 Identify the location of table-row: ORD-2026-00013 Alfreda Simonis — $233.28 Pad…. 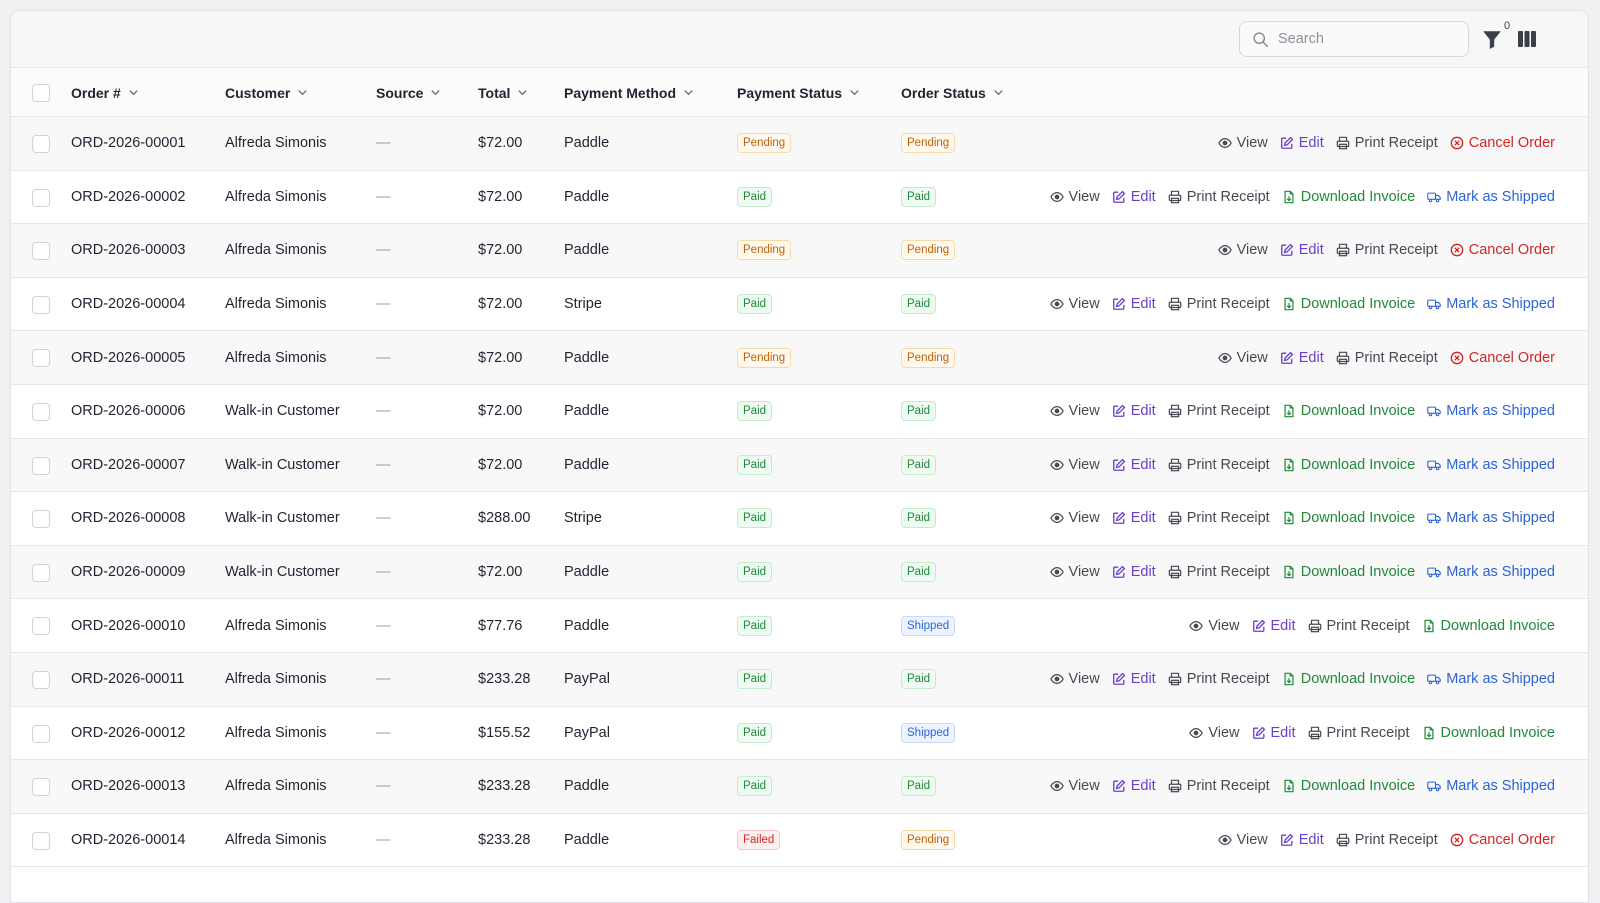
(799, 787).